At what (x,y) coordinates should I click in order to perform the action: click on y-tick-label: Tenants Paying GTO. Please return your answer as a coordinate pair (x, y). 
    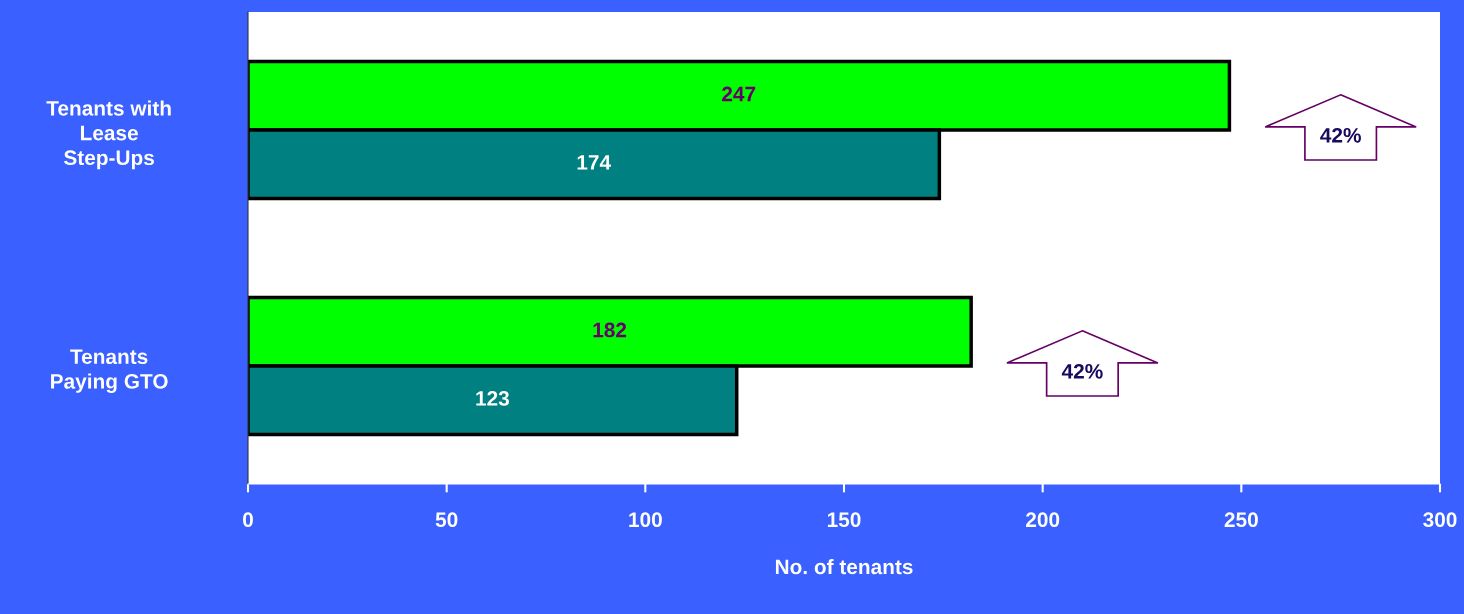
    Looking at the image, I should click on (109, 371).